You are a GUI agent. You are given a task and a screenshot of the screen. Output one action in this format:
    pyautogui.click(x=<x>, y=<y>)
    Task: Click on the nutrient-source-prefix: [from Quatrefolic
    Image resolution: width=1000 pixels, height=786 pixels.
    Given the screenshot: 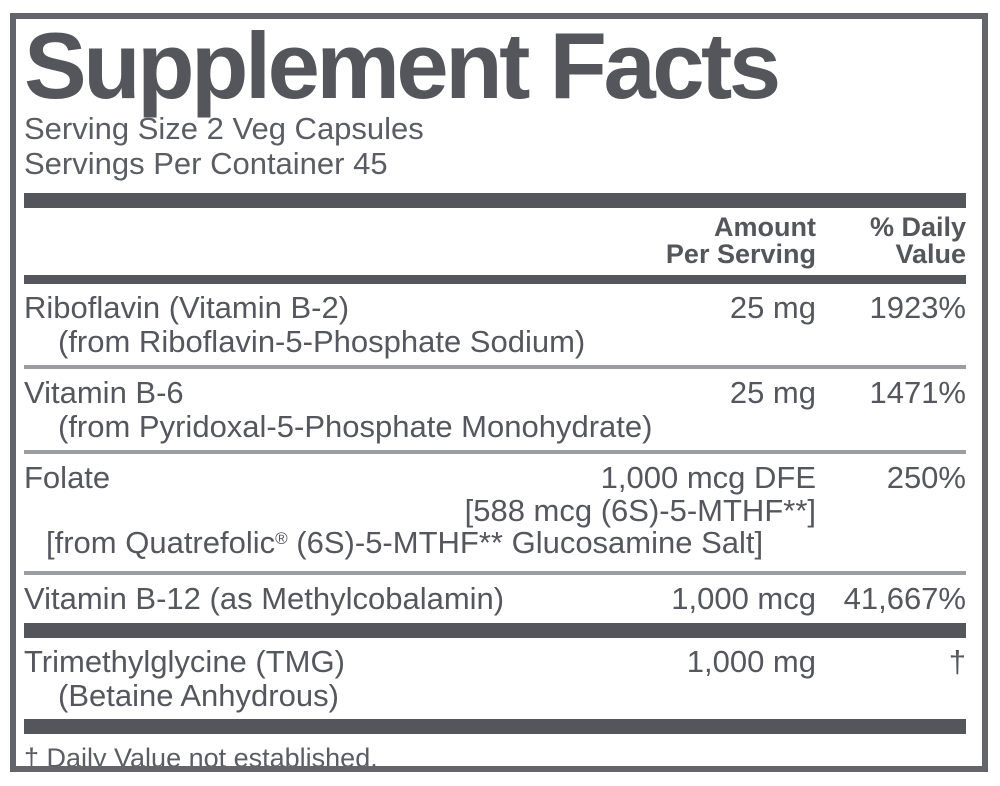 What is the action you would take?
    pyautogui.click(x=161, y=542)
    